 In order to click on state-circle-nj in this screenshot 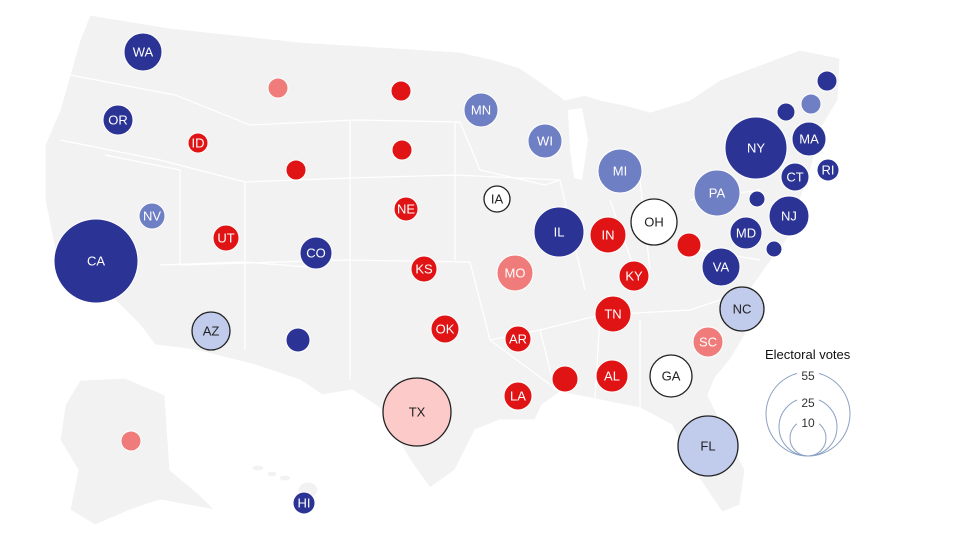, I will do `click(789, 216)`.